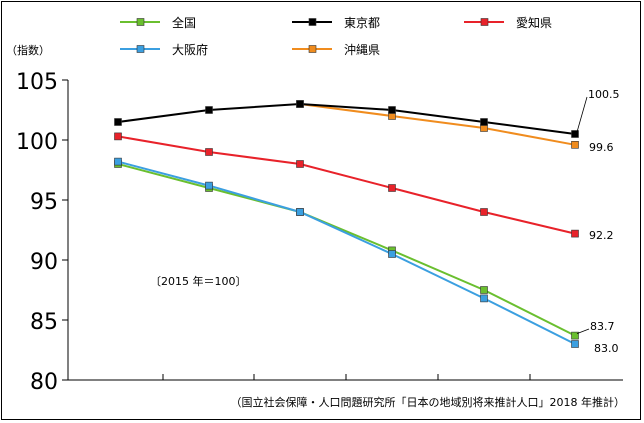 This screenshot has width=644, height=423. What do you see at coordinates (190, 49) in the screenshot?
I see `legend-label: 大阪府` at bounding box center [190, 49].